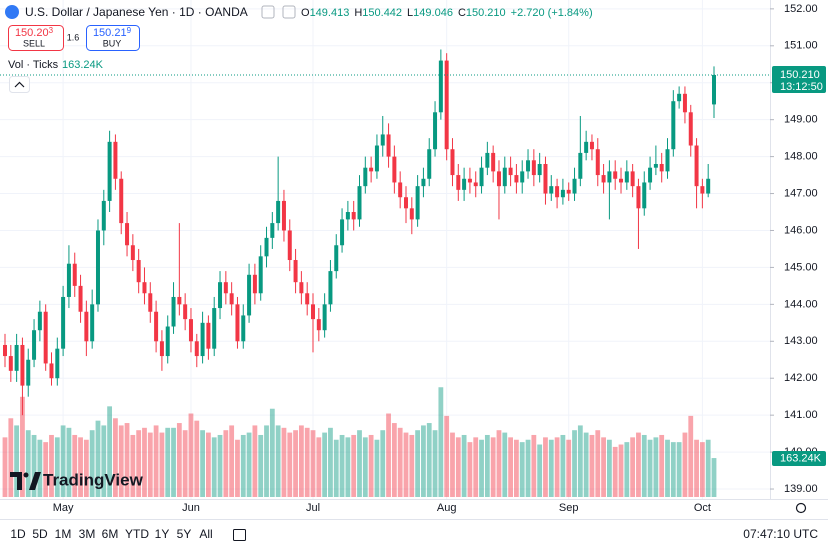 Image resolution: width=828 pixels, height=550 pixels. I want to click on range-button: 1Y, so click(162, 534).